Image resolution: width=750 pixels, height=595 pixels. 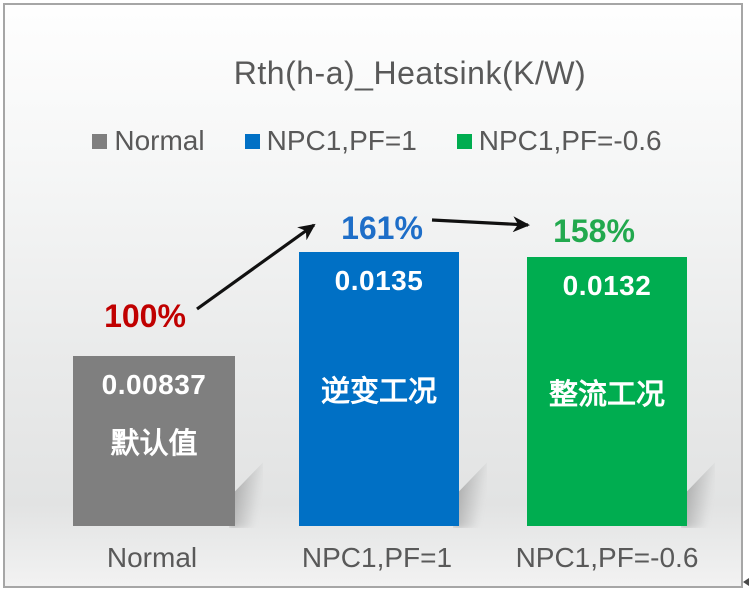 I want to click on bar-annotation: 整流工况, so click(x=606, y=394).